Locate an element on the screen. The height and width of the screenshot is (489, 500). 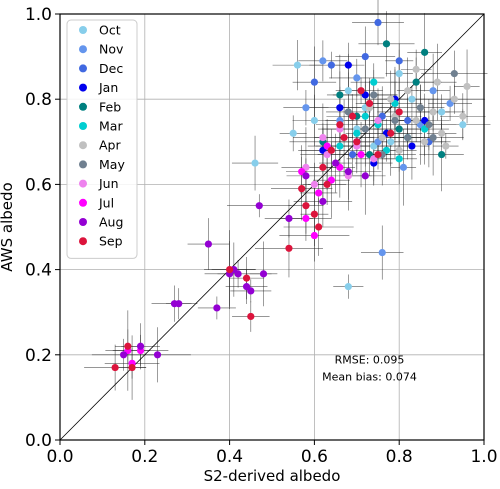
x-axis-label: S2-derived albedo is located at coordinates (272, 476).